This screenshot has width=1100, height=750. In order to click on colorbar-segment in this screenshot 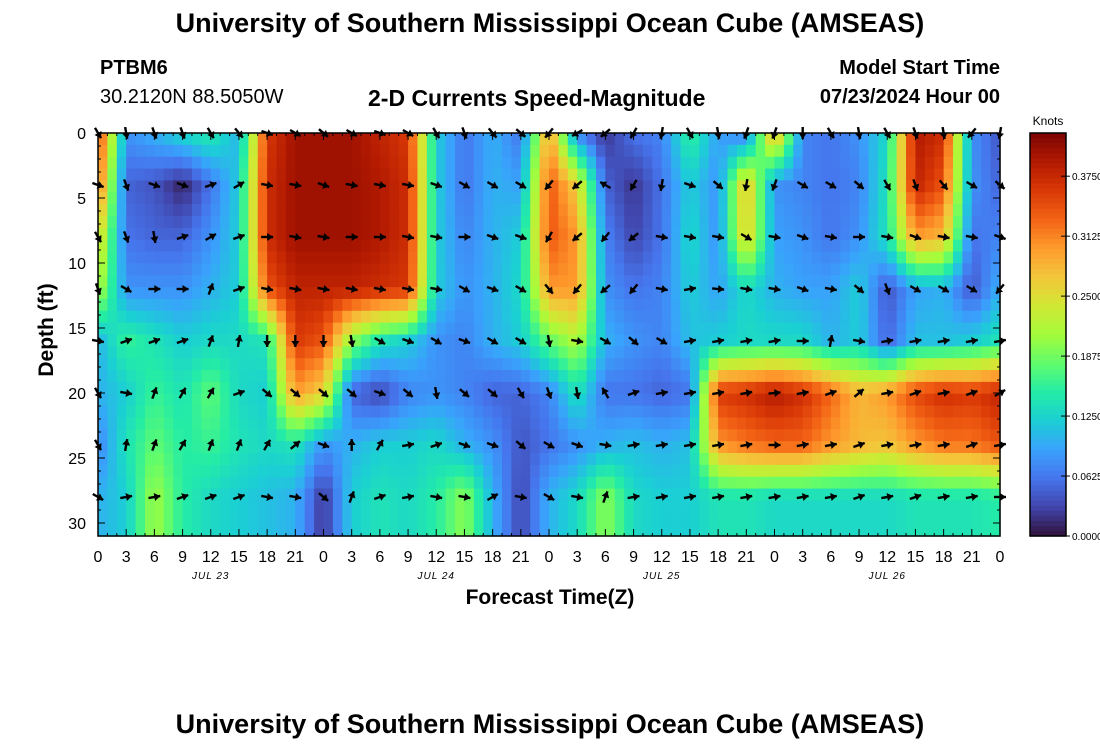, I will do `click(1048, 402)`.